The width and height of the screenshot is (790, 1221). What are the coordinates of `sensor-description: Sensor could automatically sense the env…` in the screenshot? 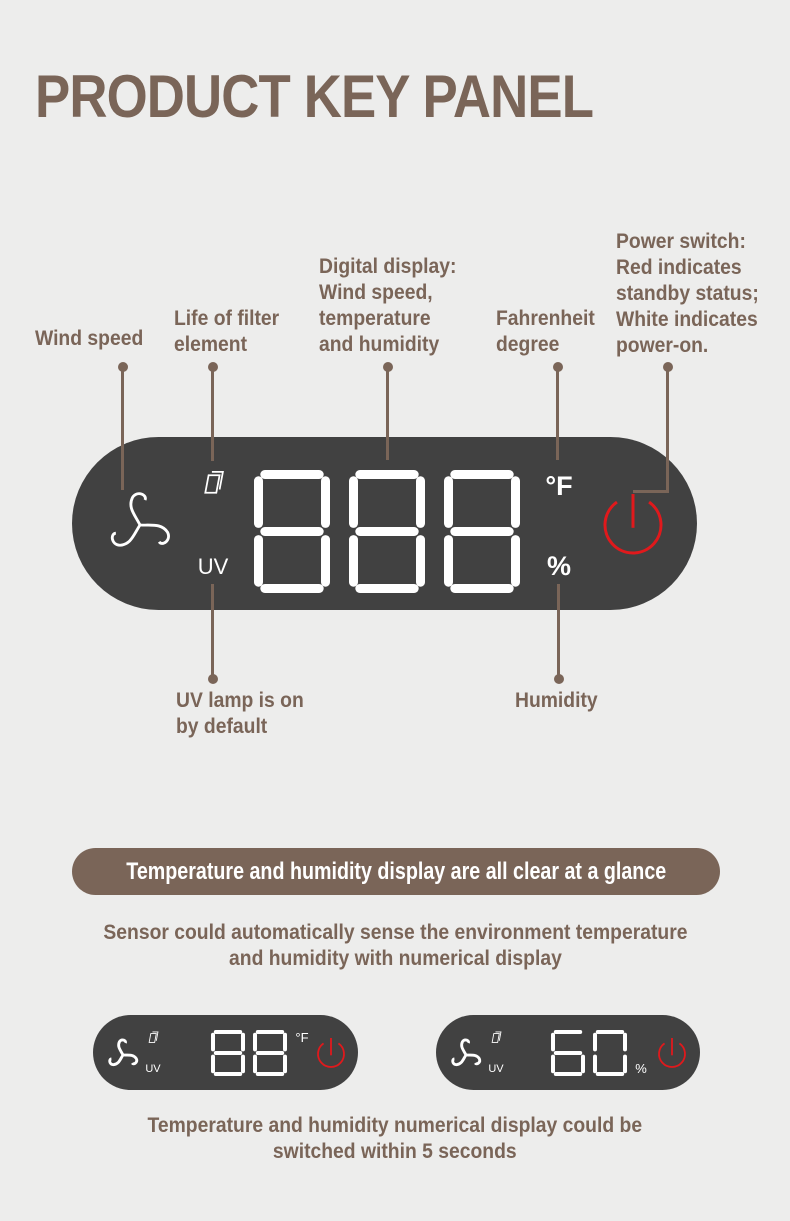 It's located at (395, 946).